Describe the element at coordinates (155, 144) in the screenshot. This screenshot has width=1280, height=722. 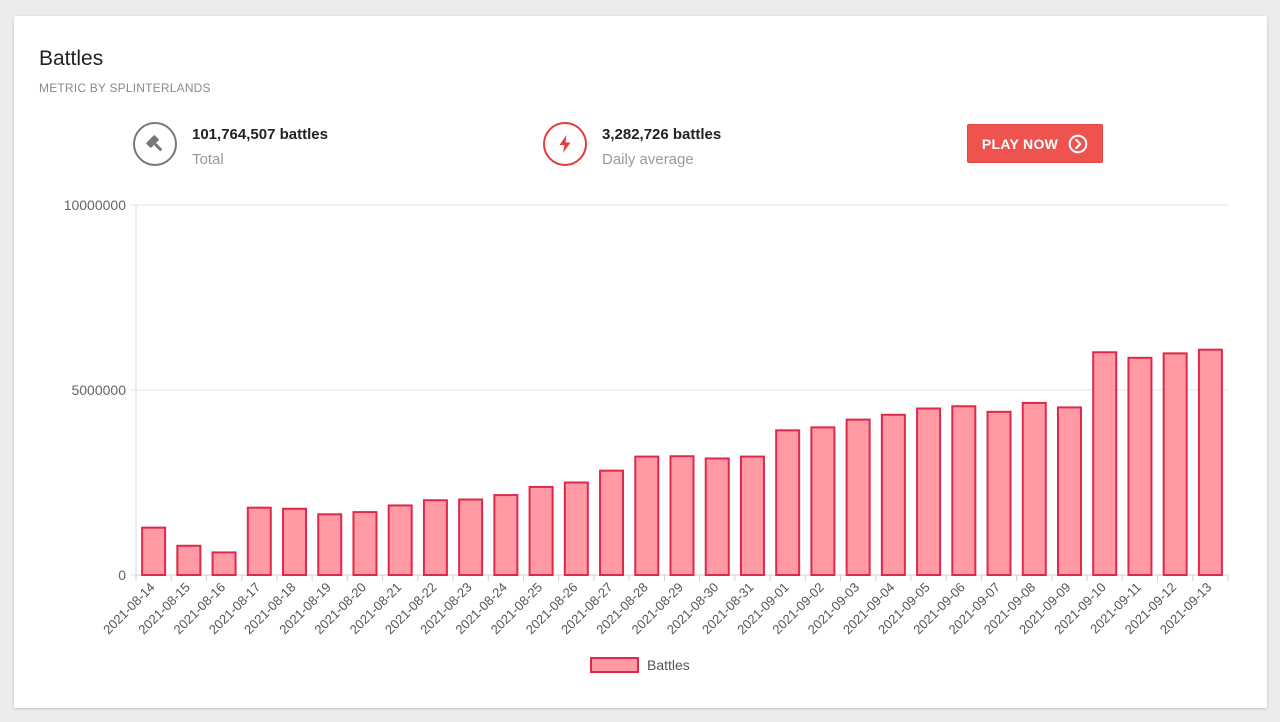
I see `gavel-icon` at that location.